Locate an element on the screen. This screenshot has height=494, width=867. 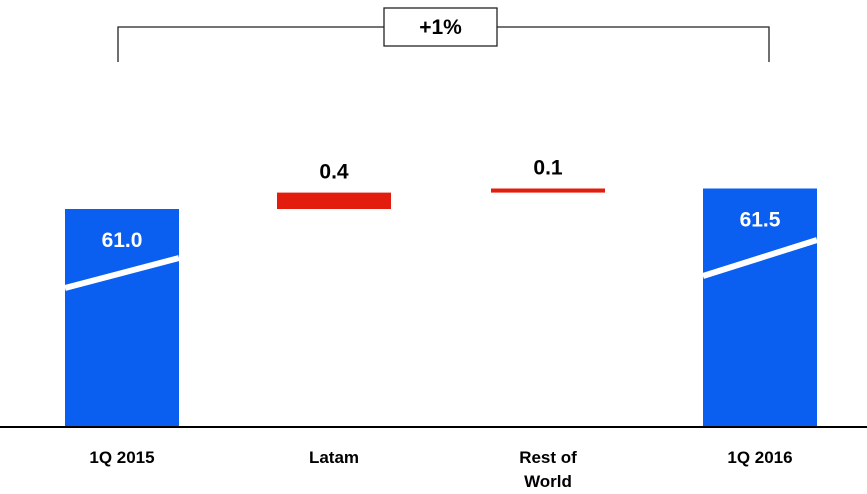
value-label-1: 0.4 is located at coordinates (334, 172).